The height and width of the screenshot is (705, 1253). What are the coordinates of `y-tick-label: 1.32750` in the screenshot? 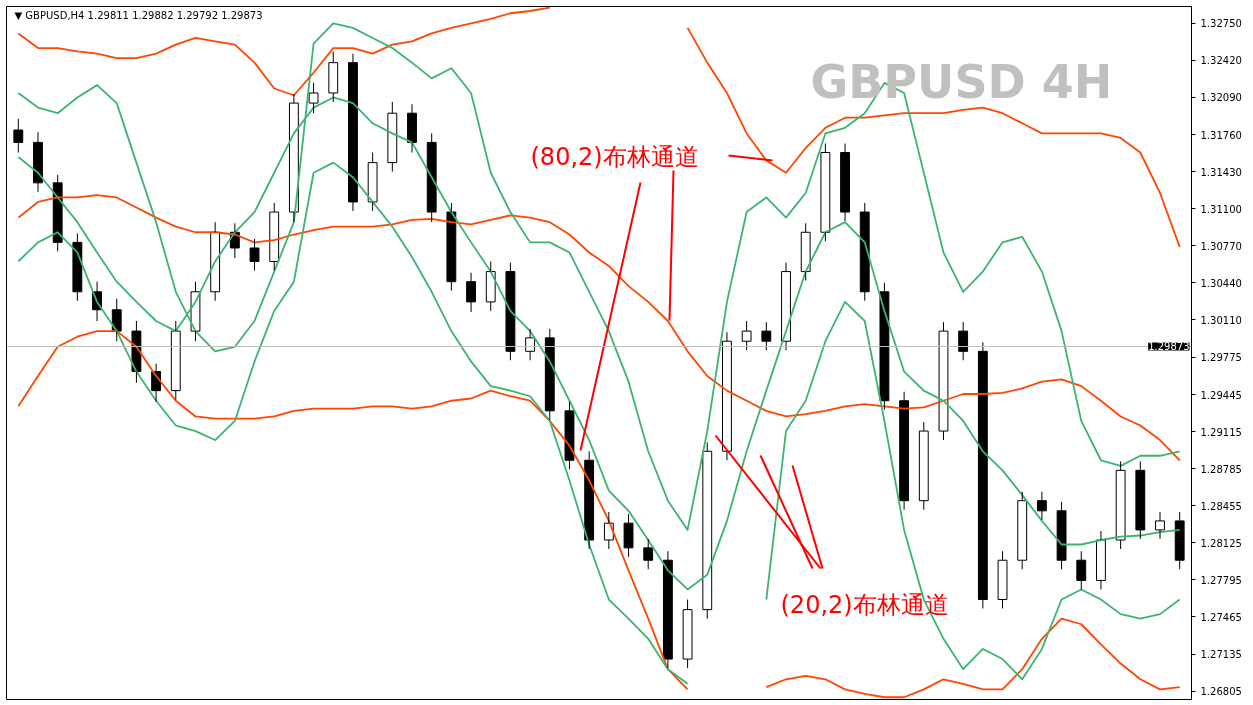 It's located at (1221, 24).